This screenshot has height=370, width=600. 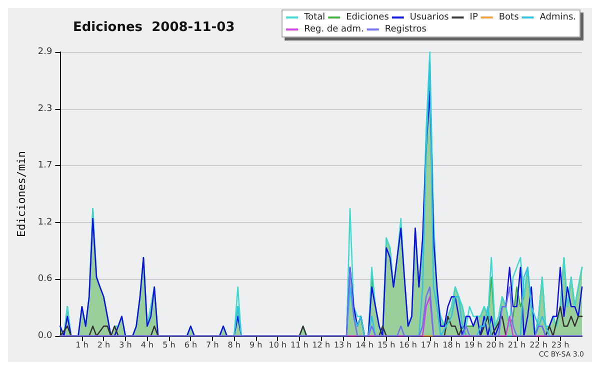 What do you see at coordinates (314, 17) in the screenshot?
I see `legend-label: Total` at bounding box center [314, 17].